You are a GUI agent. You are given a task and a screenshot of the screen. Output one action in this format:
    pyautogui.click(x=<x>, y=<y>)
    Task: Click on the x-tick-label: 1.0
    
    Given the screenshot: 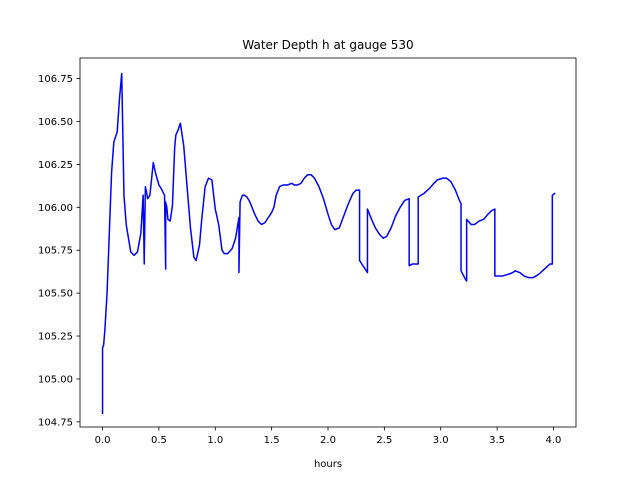 What is the action you would take?
    pyautogui.click(x=215, y=440)
    